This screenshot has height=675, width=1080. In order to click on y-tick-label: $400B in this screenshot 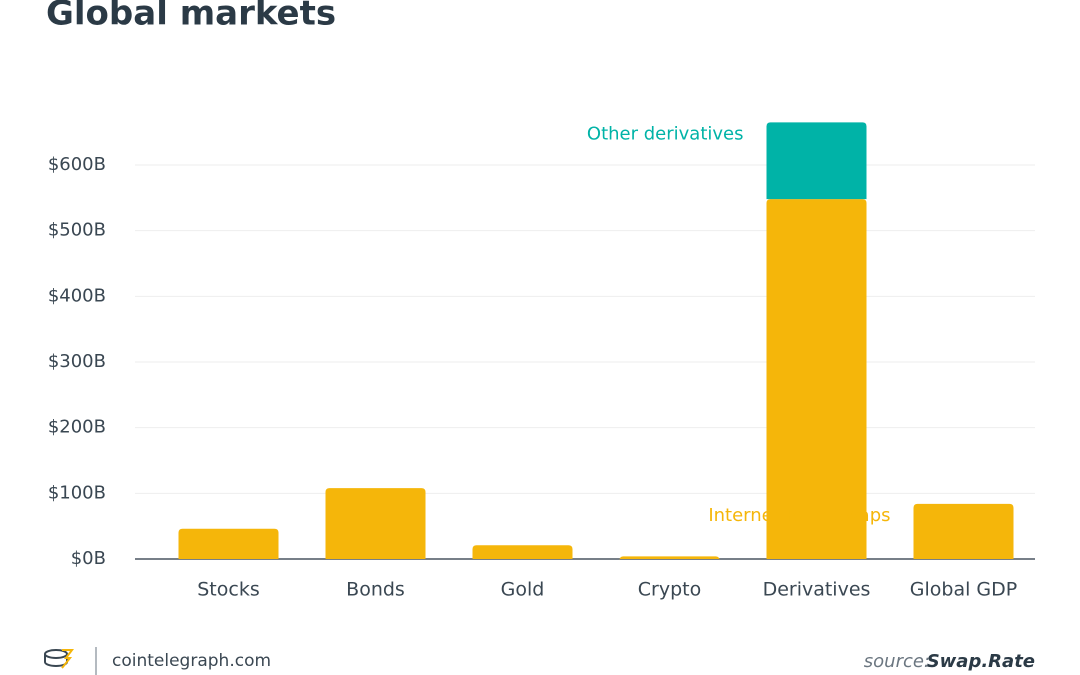, I will do `click(77, 295)`.